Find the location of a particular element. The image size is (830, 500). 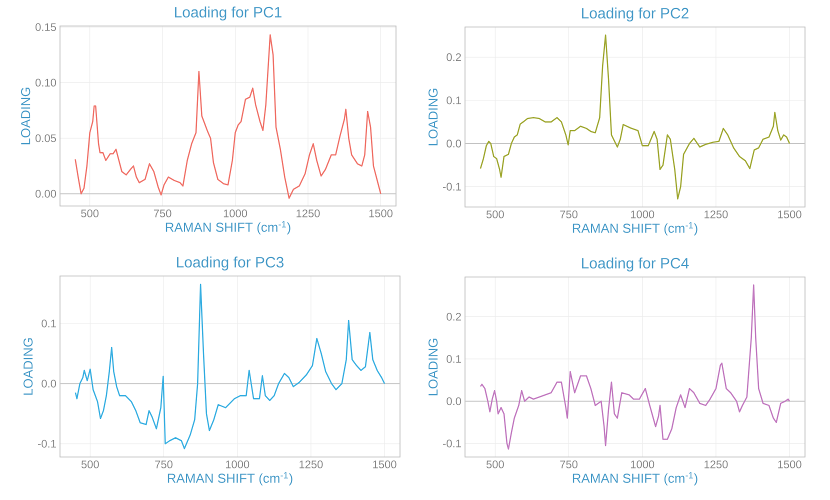

chart-title: Loading for PC1 is located at coordinates (228, 13).